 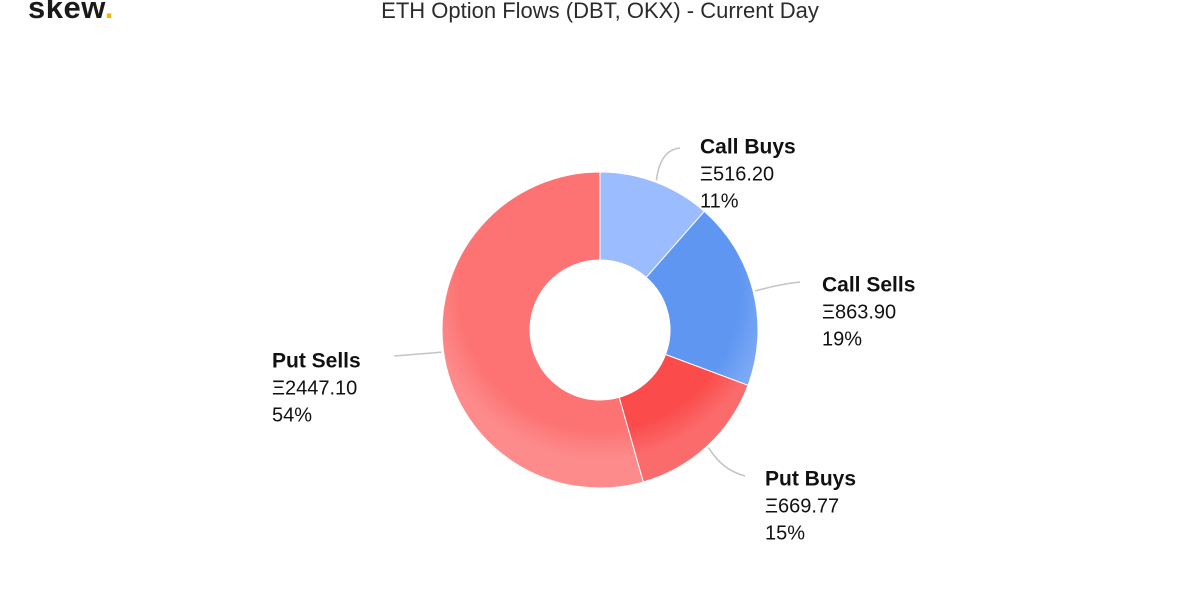 I want to click on label-name-put-sells: Put Sells, so click(x=316, y=361).